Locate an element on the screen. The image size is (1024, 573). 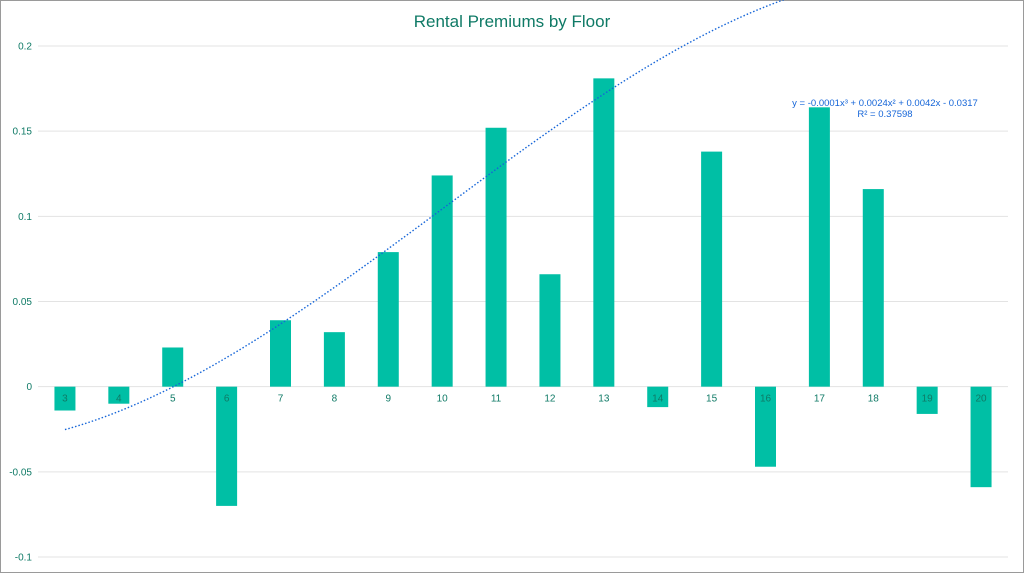
x-tick-label: 4 is located at coordinates (119, 399).